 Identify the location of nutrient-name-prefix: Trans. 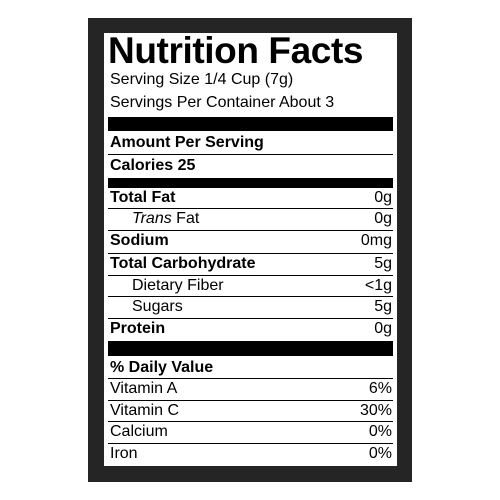
(152, 218).